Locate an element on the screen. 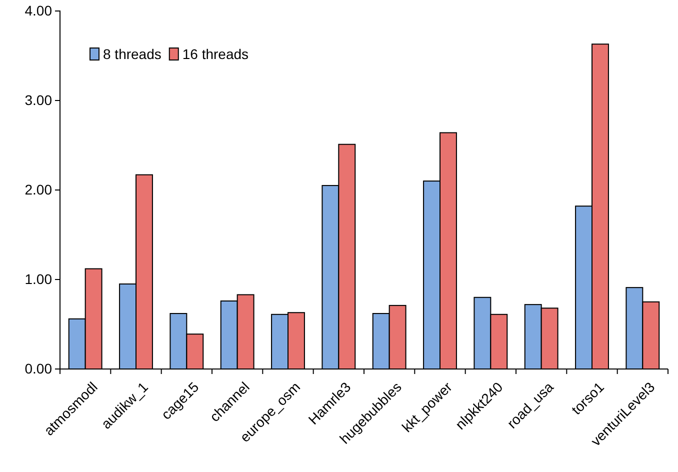  y-tick-label: 2.00 is located at coordinates (38, 189).